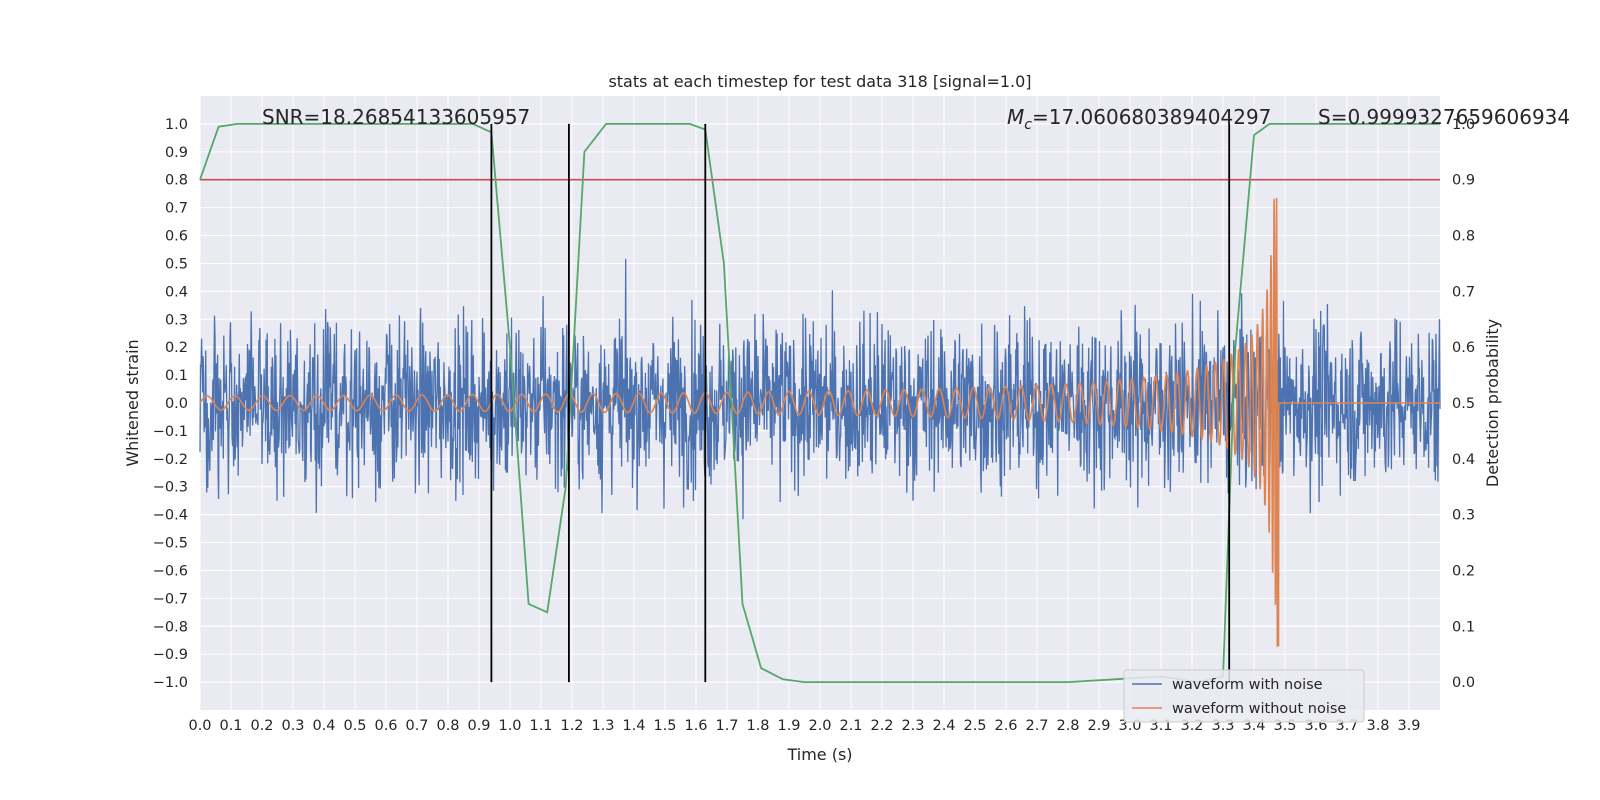 The image size is (1600, 800). What do you see at coordinates (170, 599) in the screenshot?
I see `y-tick-label: −0.7` at bounding box center [170, 599].